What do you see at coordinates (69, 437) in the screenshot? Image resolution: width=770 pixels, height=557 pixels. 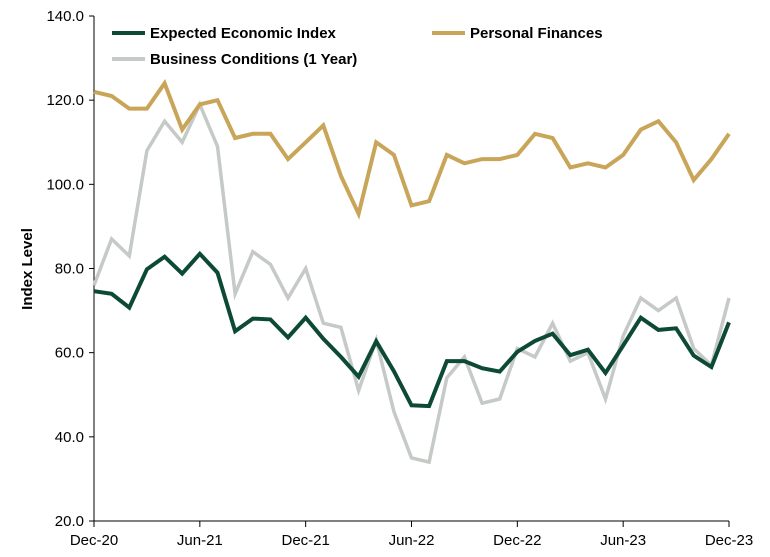 I see `y-tick-label: 40.0` at bounding box center [69, 437].